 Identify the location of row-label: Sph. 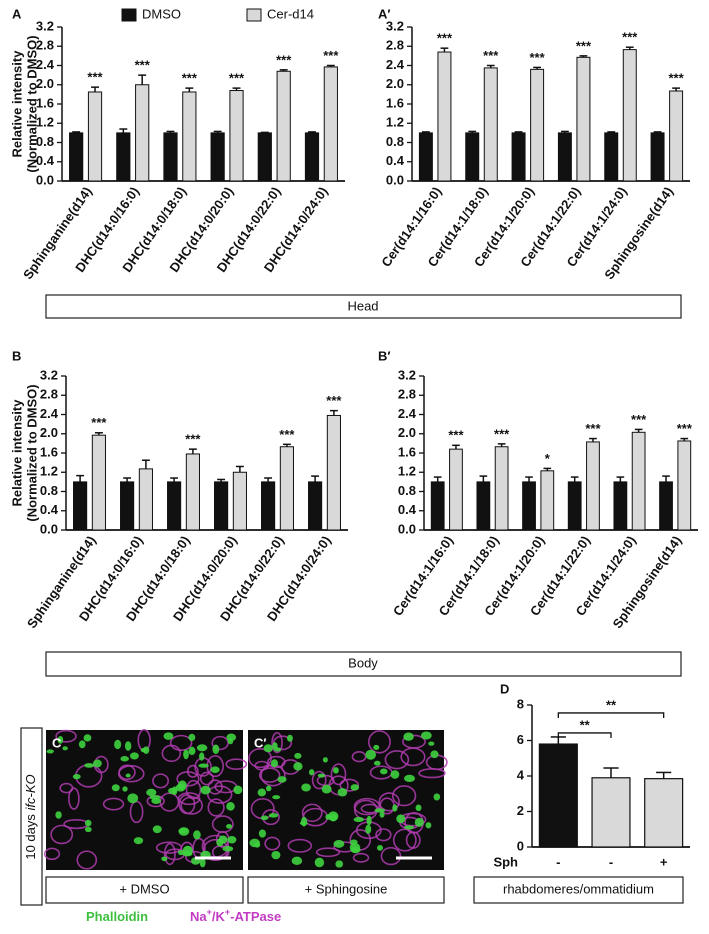
(505, 861).